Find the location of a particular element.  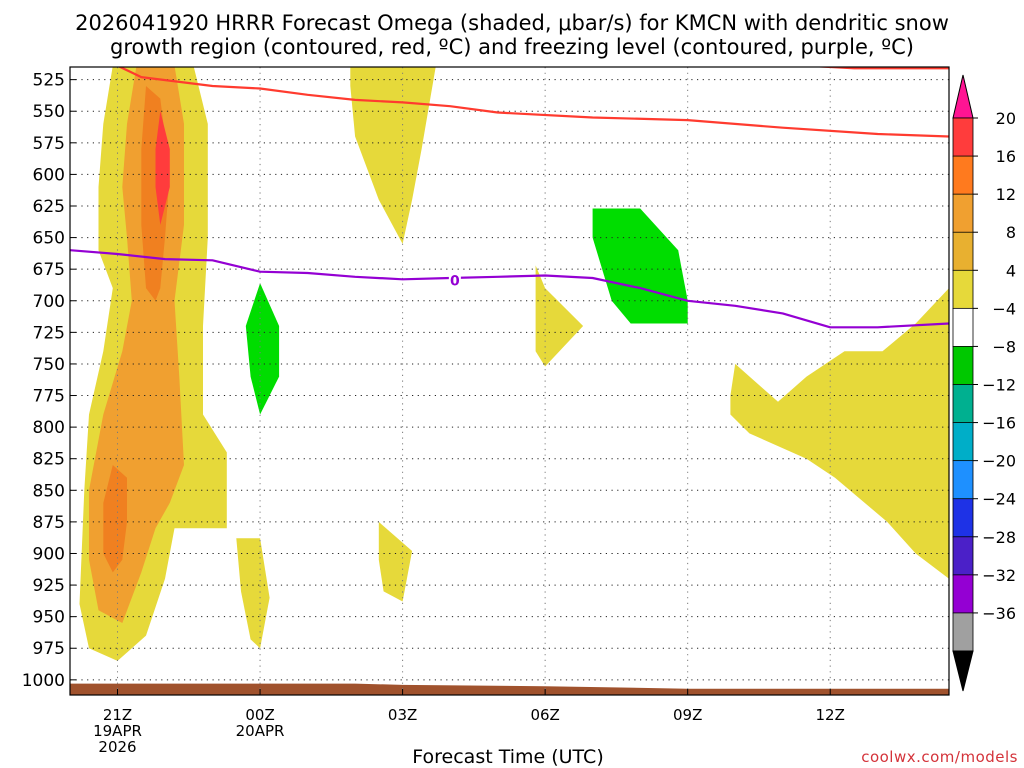

y-tick-label: 675 is located at coordinates (49, 270).